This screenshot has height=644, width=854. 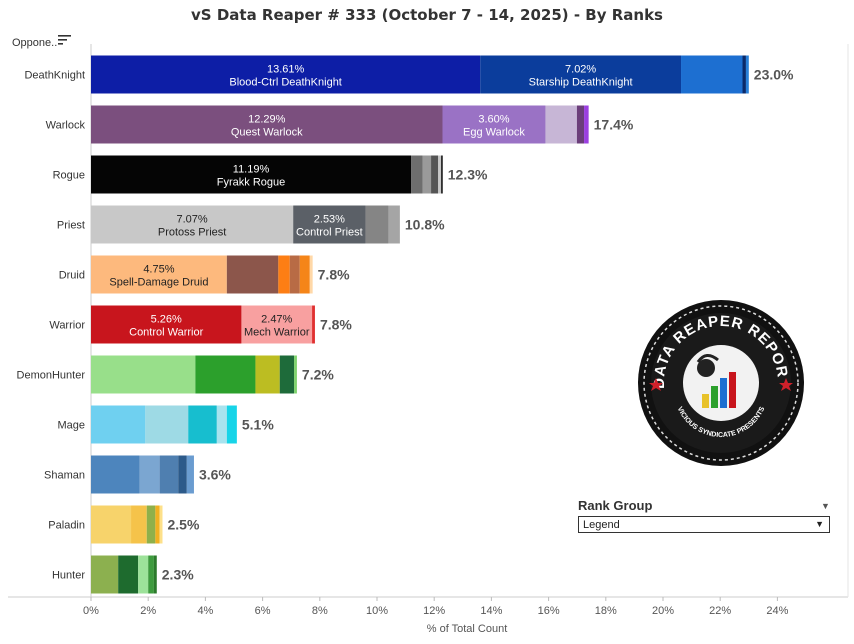 What do you see at coordinates (72, 276) in the screenshot?
I see `category-label: Druid` at bounding box center [72, 276].